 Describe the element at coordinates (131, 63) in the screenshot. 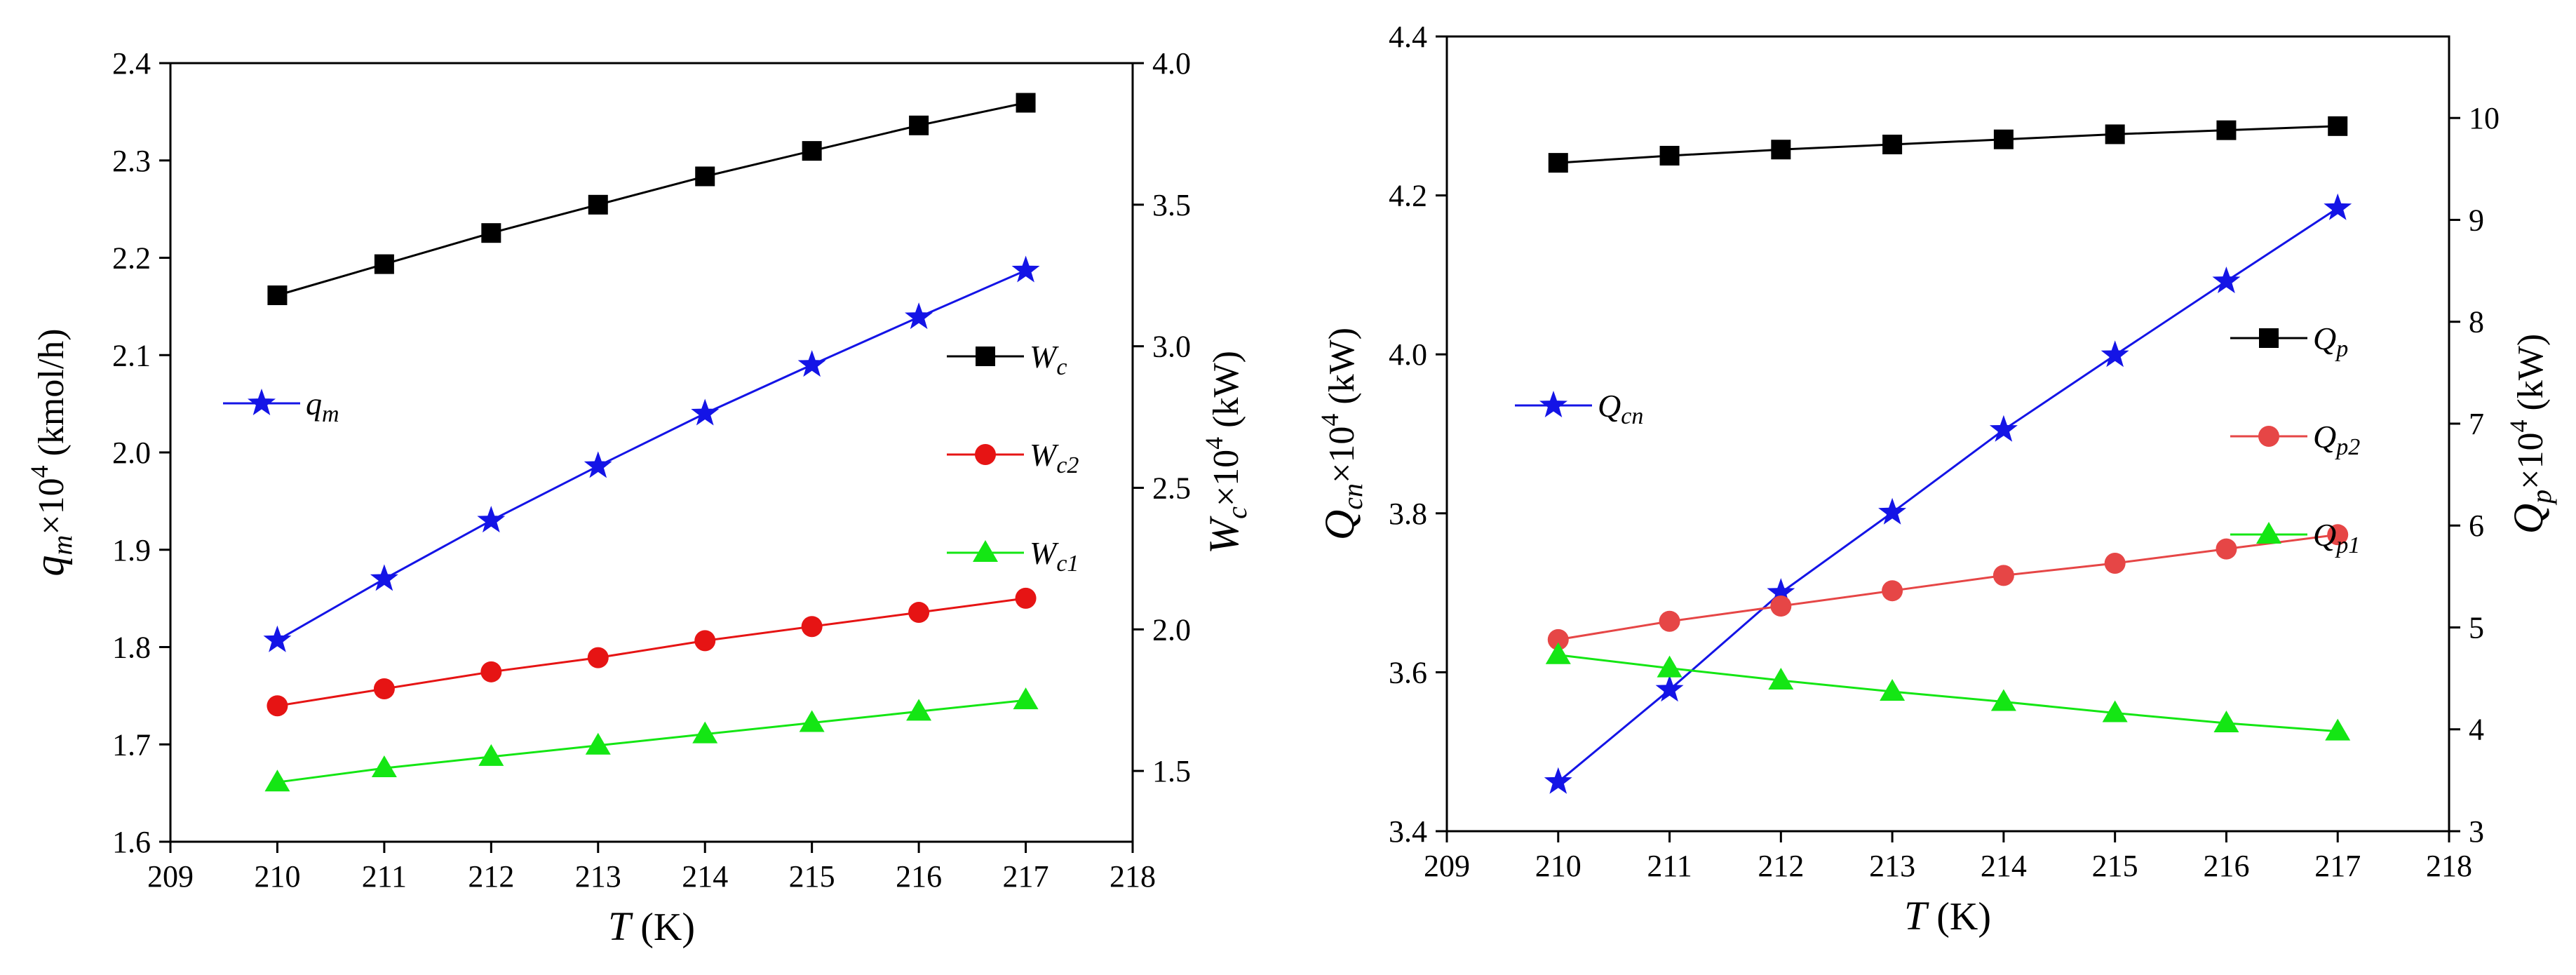

I see `left-y-tick-label: 2.4` at that location.